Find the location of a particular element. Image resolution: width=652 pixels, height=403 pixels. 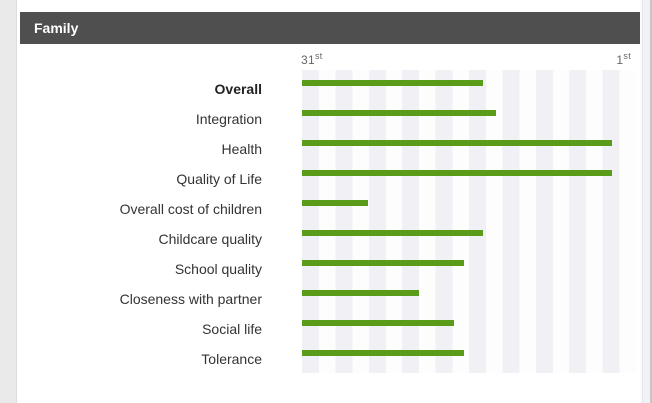

chart-row: Childcare quality is located at coordinates (330, 240).